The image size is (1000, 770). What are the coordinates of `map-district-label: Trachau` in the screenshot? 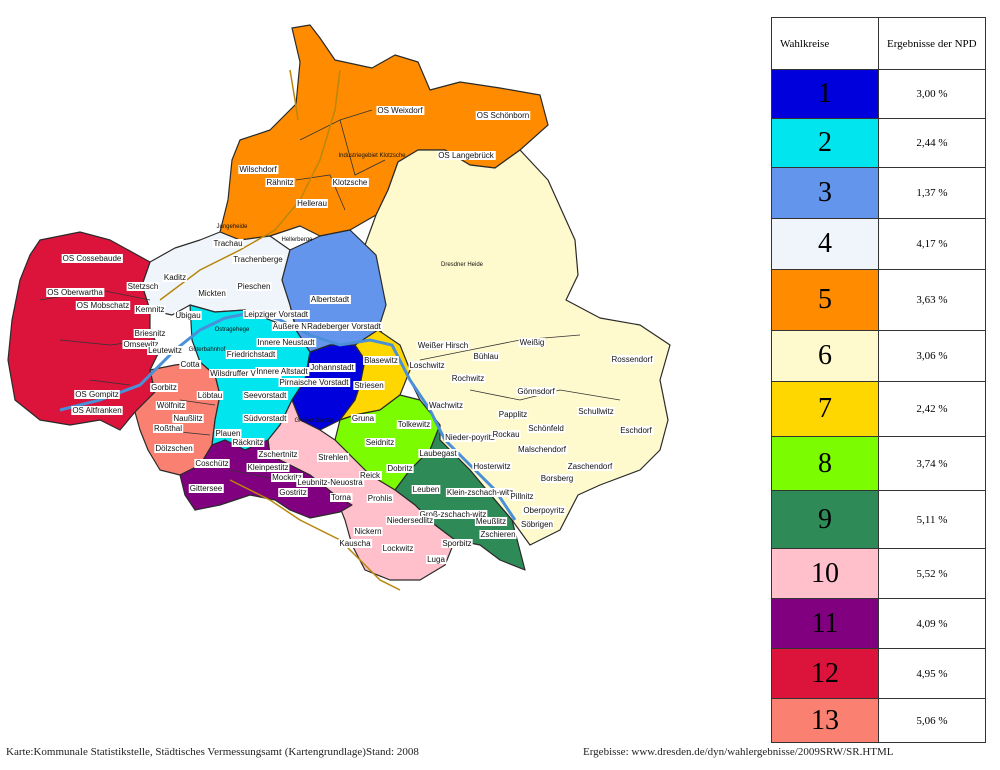 It's located at (227, 243).